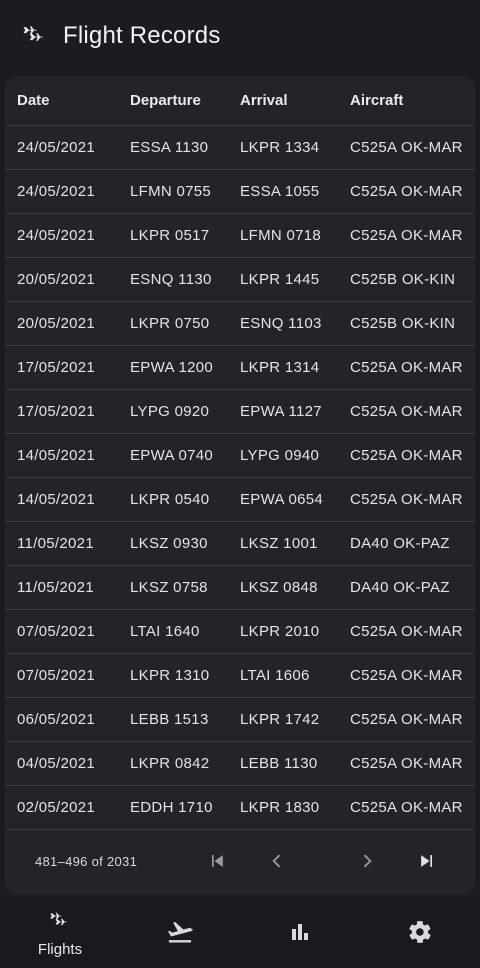  I want to click on column-header-date: Date, so click(61, 101).